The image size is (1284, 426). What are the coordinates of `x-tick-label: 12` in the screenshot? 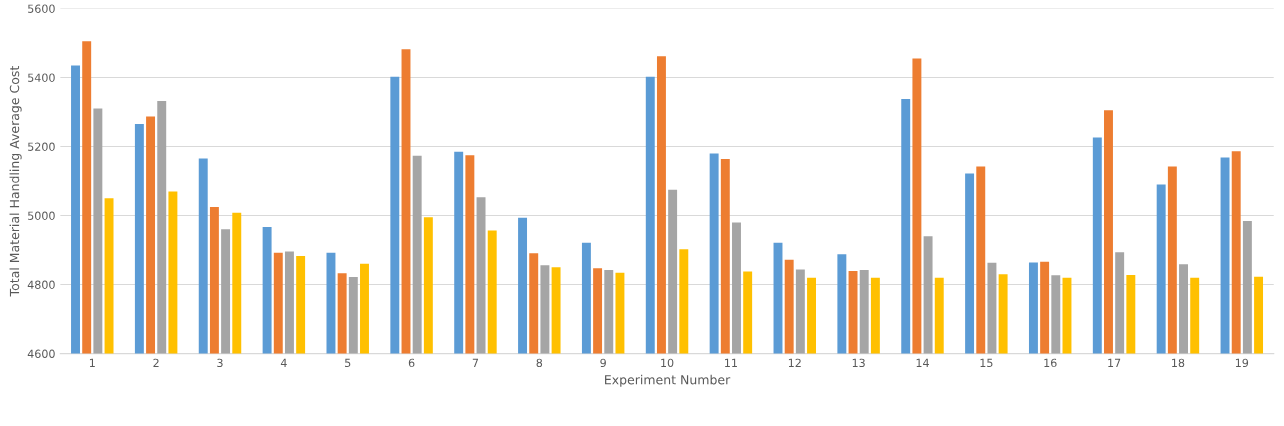 It's located at (794, 362).